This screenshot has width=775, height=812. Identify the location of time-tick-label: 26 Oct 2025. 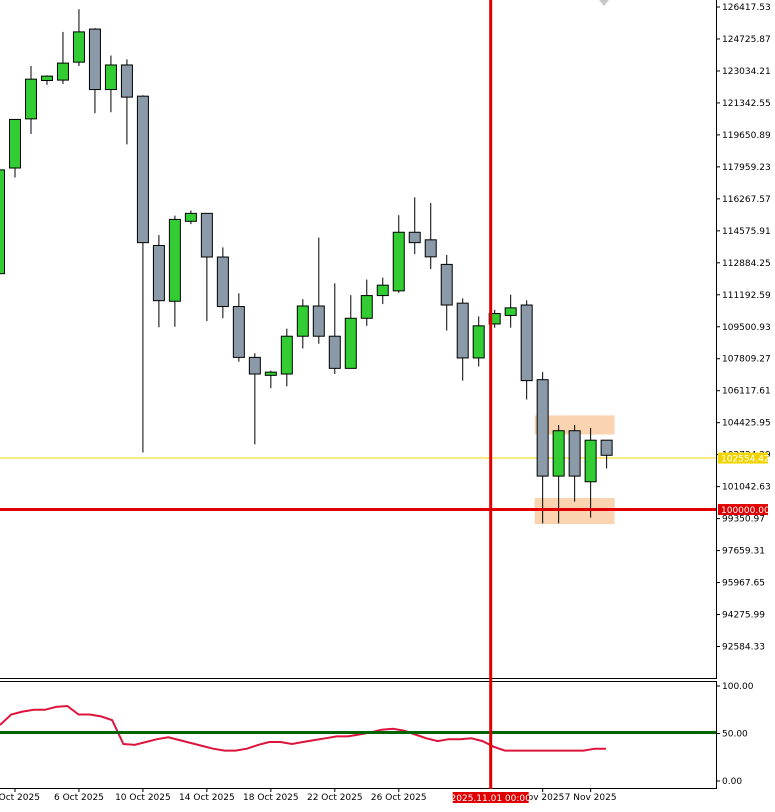
(399, 798).